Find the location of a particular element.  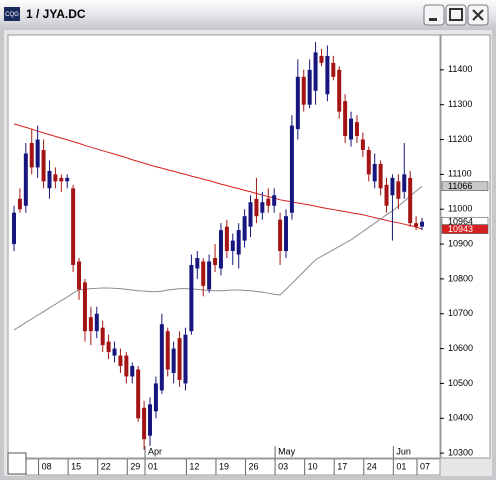

y-tick-label: 10400 is located at coordinates (460, 418).